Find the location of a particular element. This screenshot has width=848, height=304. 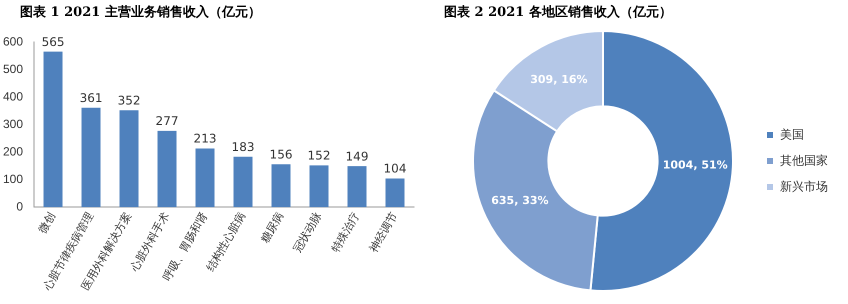

y-tick-label: 400 is located at coordinates (13, 96).